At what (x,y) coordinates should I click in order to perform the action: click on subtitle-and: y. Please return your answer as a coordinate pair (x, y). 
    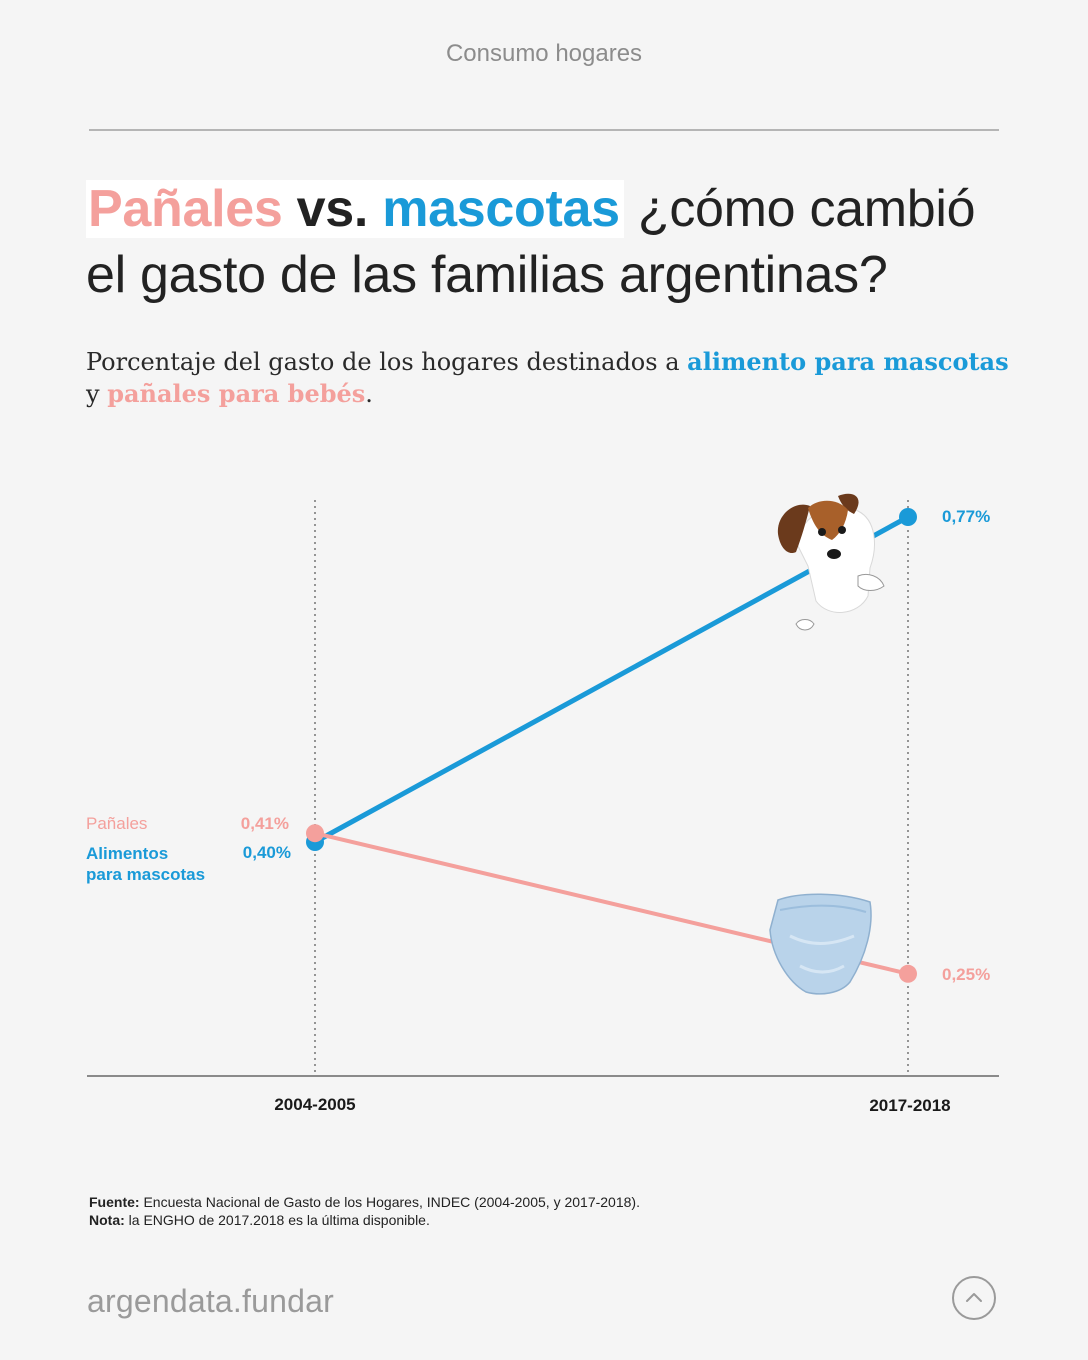
    Looking at the image, I should click on (93, 394).